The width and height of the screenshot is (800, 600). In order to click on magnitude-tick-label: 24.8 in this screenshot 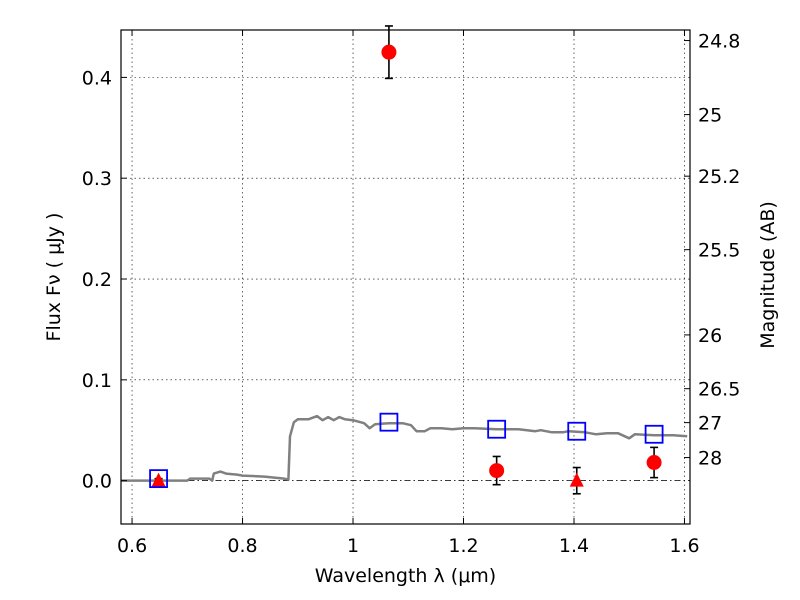, I will do `click(719, 42)`.